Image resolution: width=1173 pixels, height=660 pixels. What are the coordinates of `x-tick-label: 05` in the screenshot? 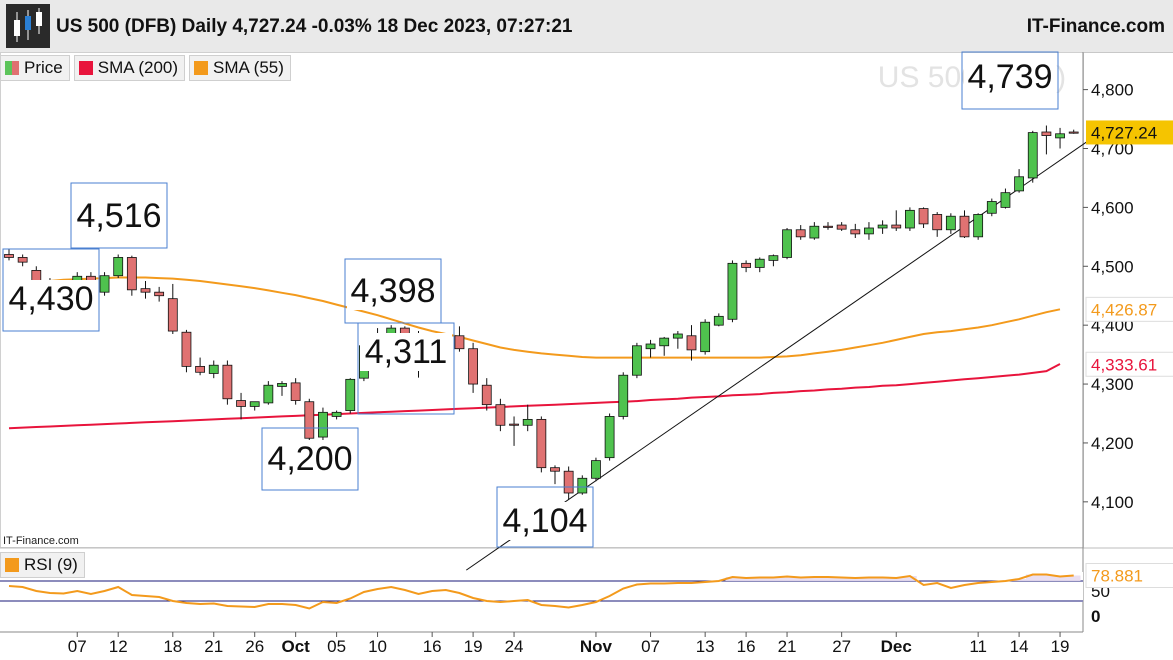 It's located at (336, 646).